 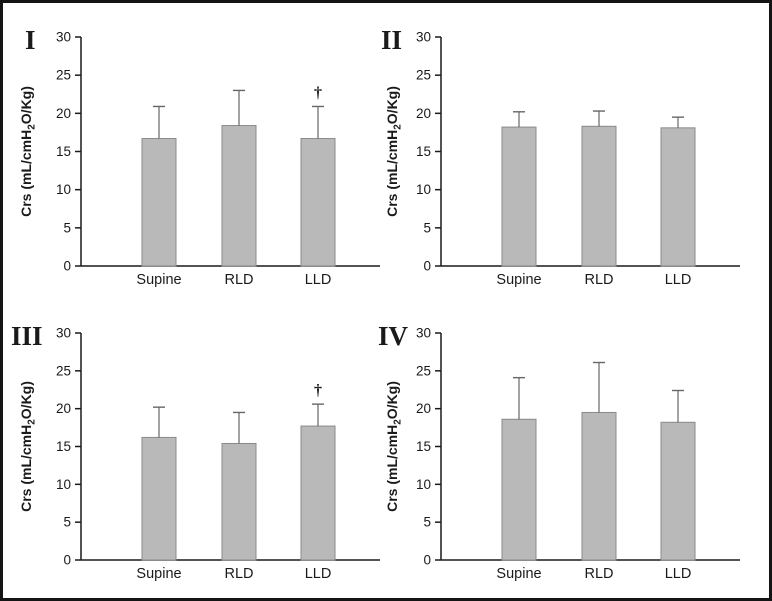 What do you see at coordinates (391, 40) in the screenshot?
I see `panel-label: II` at bounding box center [391, 40].